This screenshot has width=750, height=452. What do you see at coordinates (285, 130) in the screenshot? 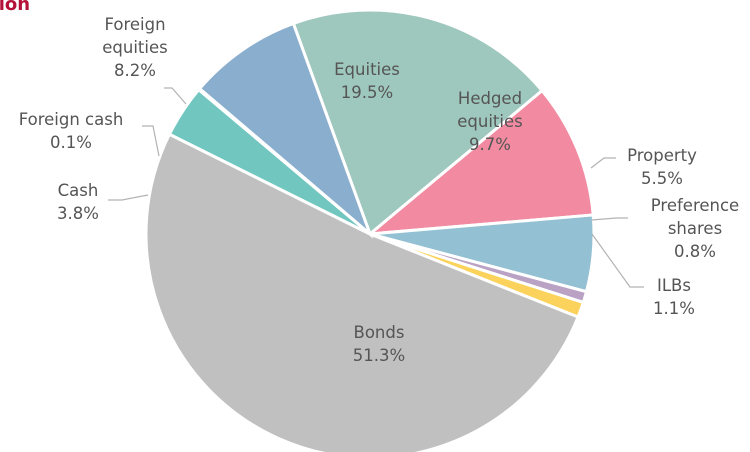
I see `pie-slice-foreign-equities` at bounding box center [285, 130].